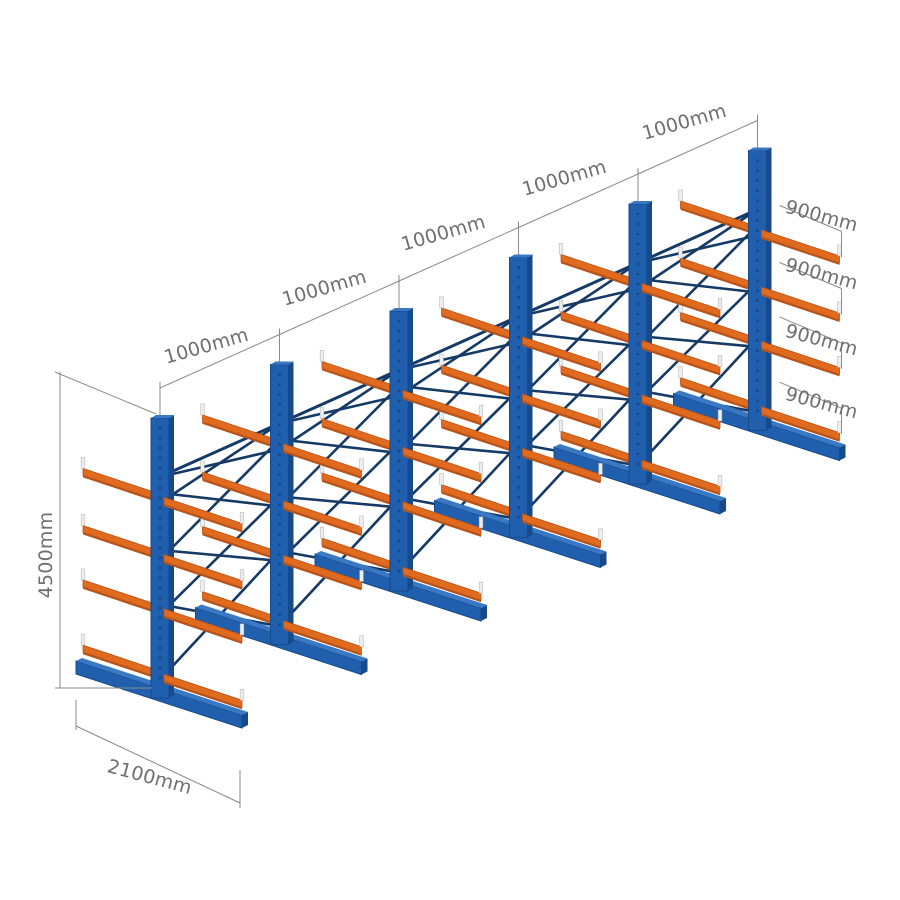  What do you see at coordinates (458, 254) in the screenshot?
I see `bay-width-dimension-line` at bounding box center [458, 254].